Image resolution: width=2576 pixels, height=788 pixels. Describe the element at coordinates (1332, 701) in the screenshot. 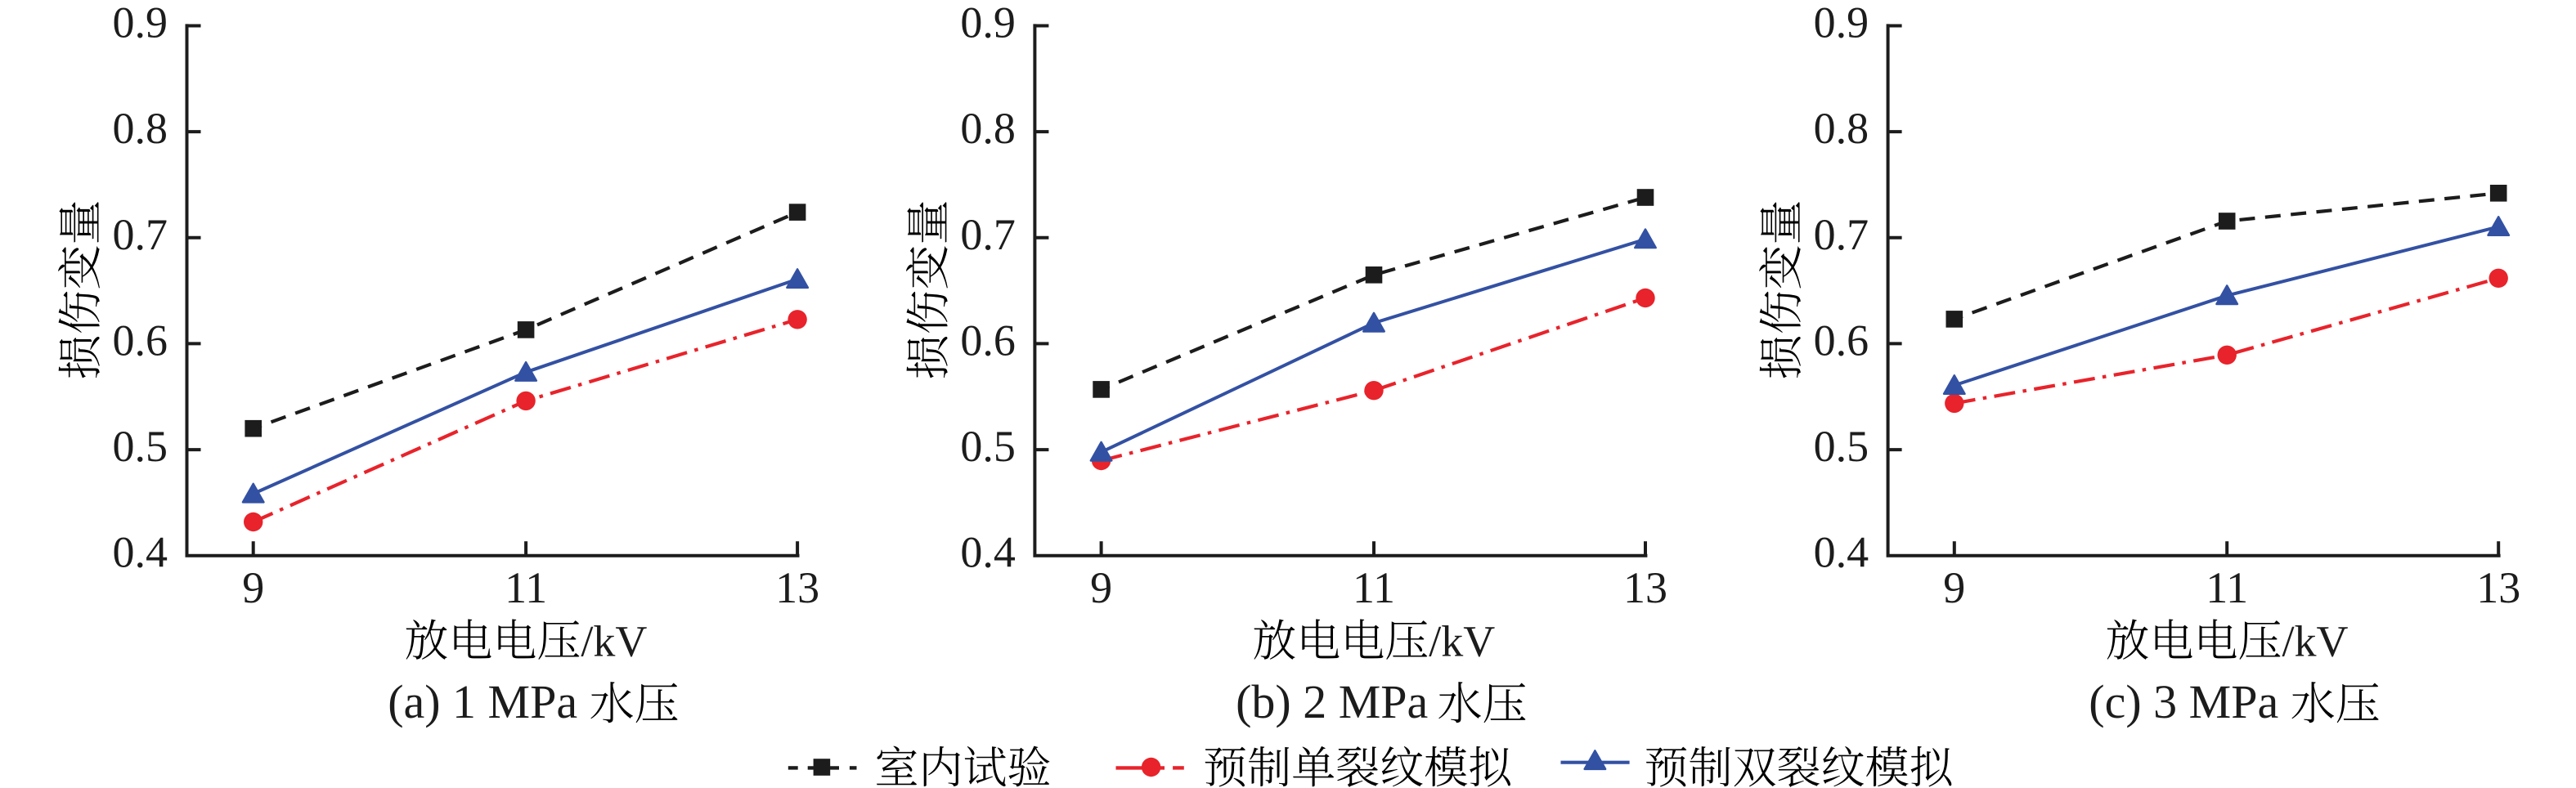

I see `svg-text: (b) 2 MPa` at that location.